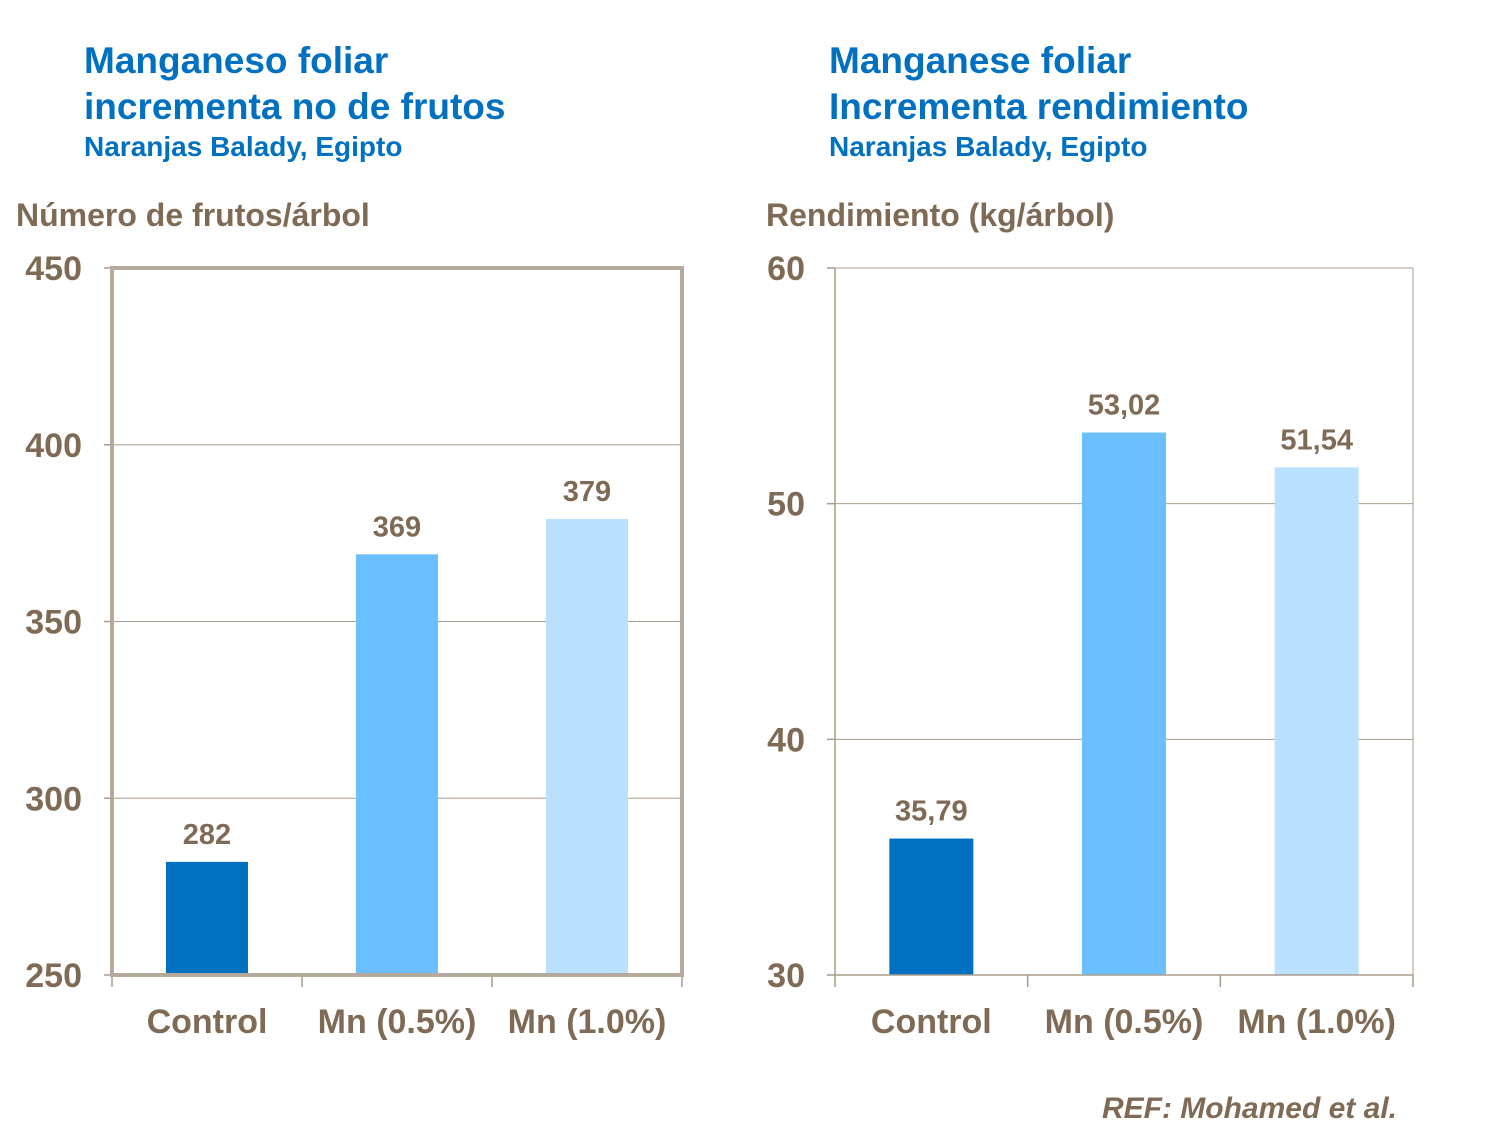 This screenshot has height=1125, width=1500. I want to click on right-y-tick-label: 60, so click(786, 269).